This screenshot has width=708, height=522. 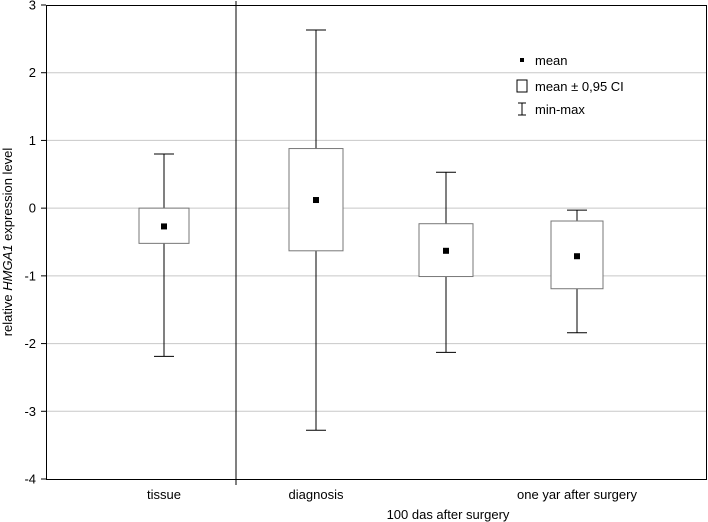 I want to click on y-axis-title: relative HMGA1 expression level, so click(x=7, y=242).